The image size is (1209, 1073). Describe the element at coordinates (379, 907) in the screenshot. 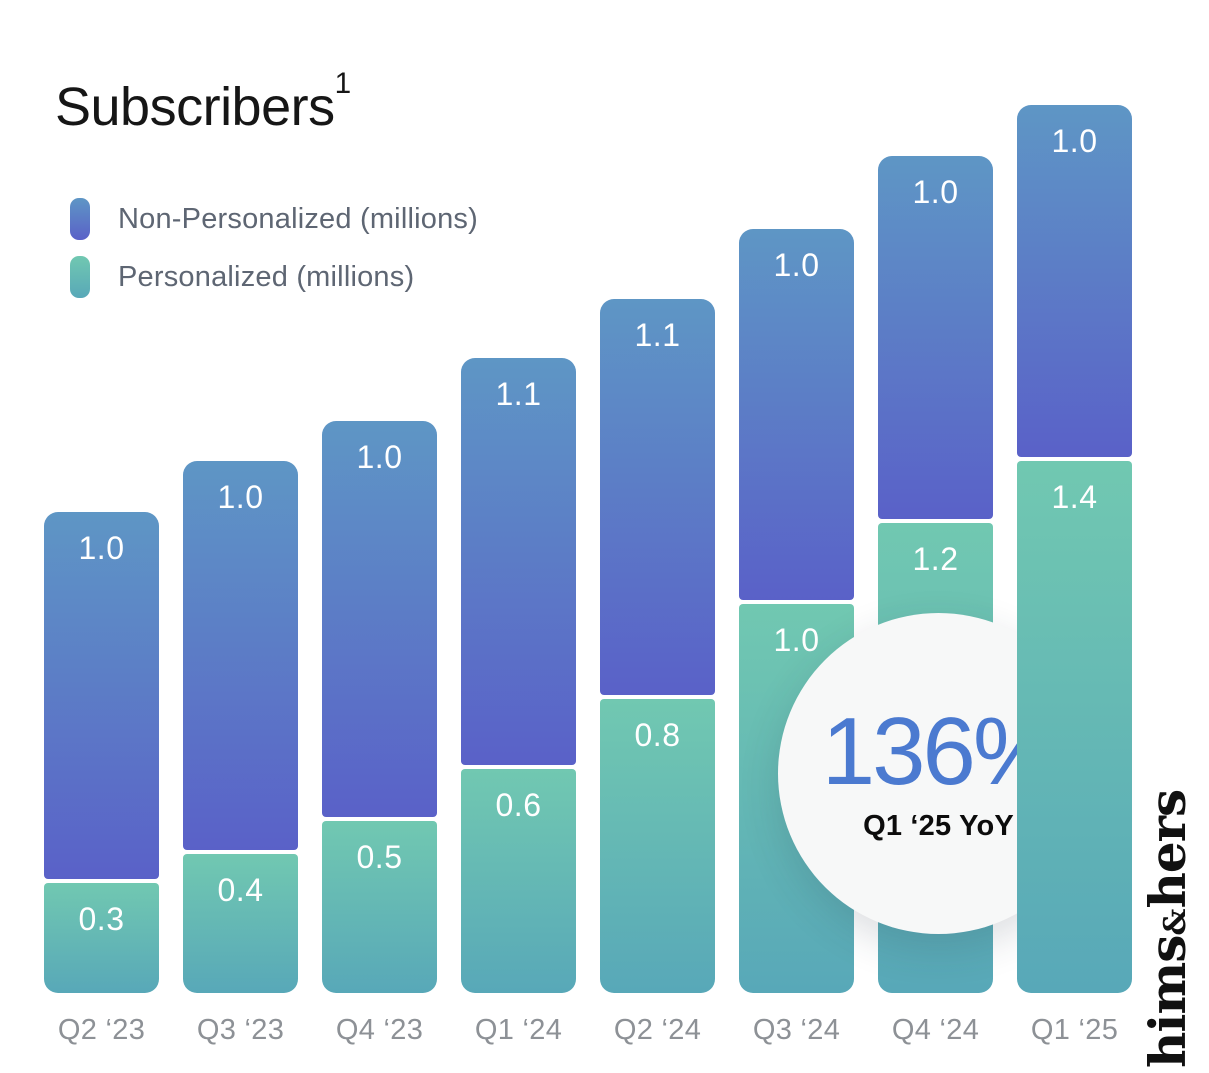

I see `bar-segment-personalized-q4-23: 0.5` at that location.